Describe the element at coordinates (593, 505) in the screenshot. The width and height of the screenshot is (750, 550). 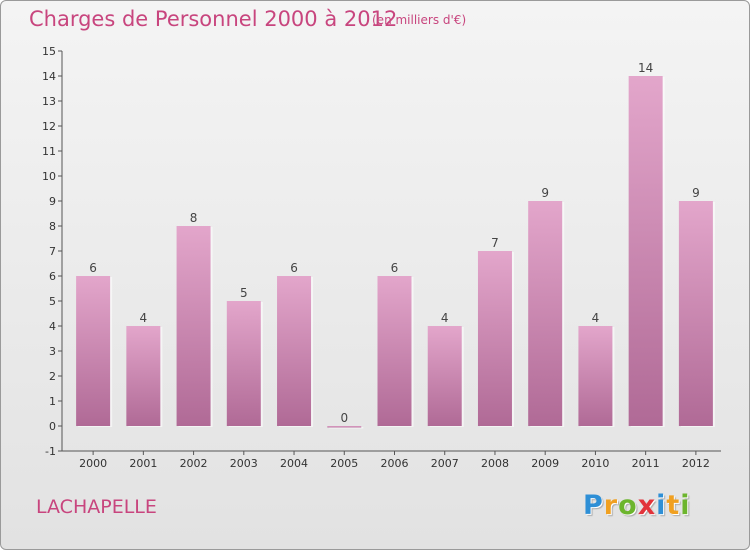
I see `logo-letter: P` at that location.